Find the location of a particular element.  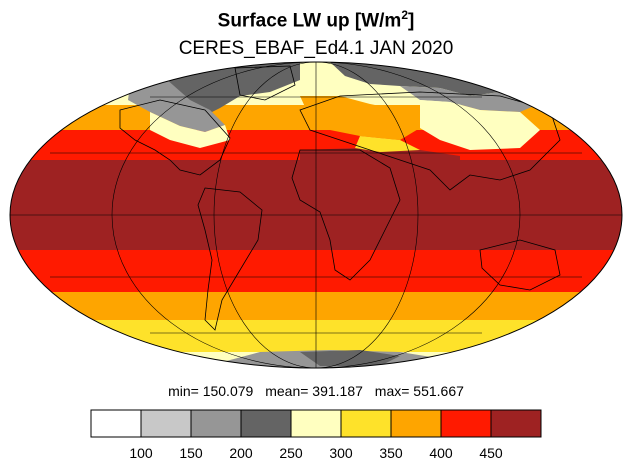

legend-boxes is located at coordinates (316, 423).